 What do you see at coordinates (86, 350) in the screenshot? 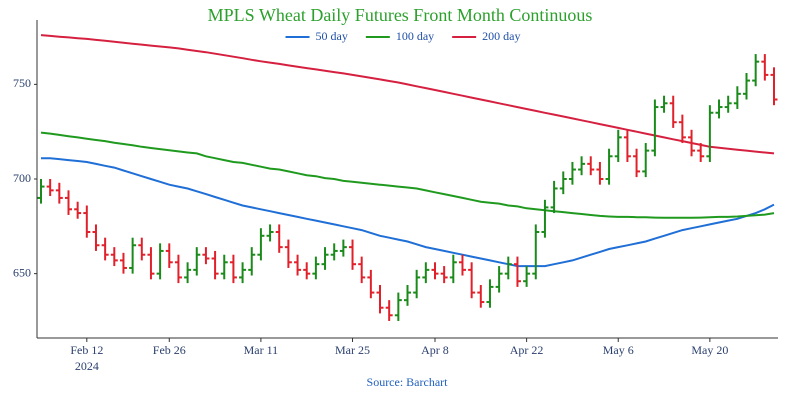
I see `x-tick-label: Feb 12` at bounding box center [86, 350].